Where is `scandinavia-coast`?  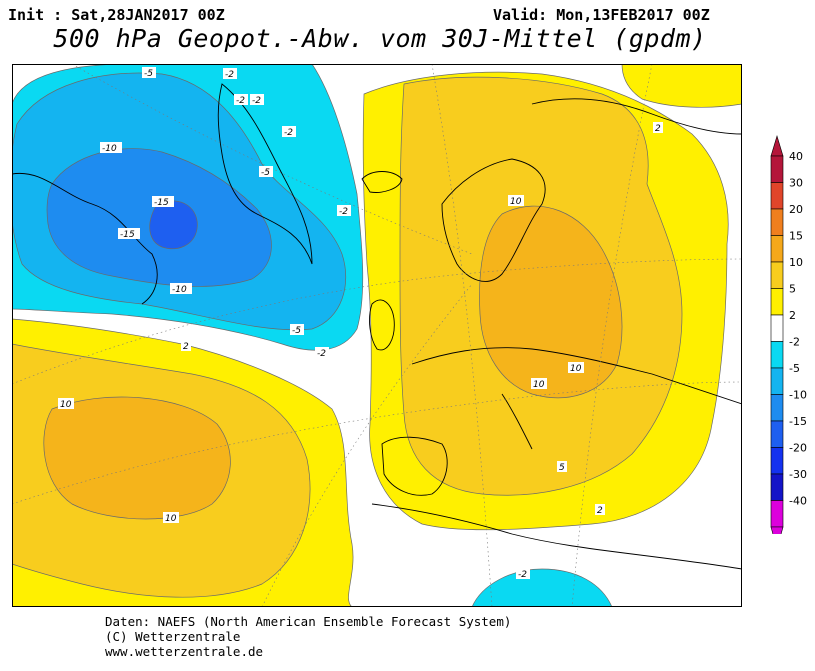
scandinavia-coast is located at coordinates (493, 220).